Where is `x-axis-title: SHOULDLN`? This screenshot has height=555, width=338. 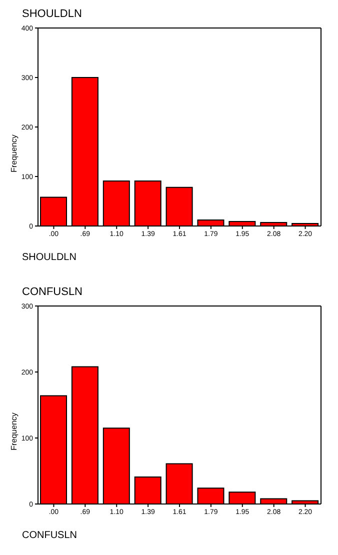
x-axis-title: SHOULDLN is located at coordinates (49, 257).